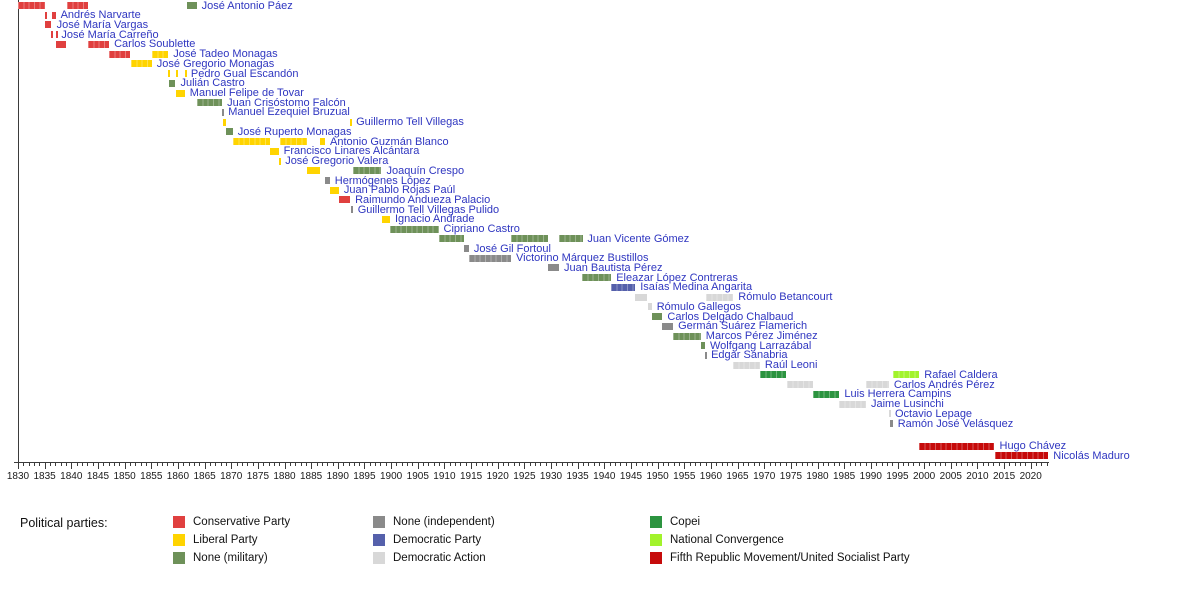 This screenshot has width=1200, height=613. I want to click on president-label: José Gil Fortoul, so click(512, 248).